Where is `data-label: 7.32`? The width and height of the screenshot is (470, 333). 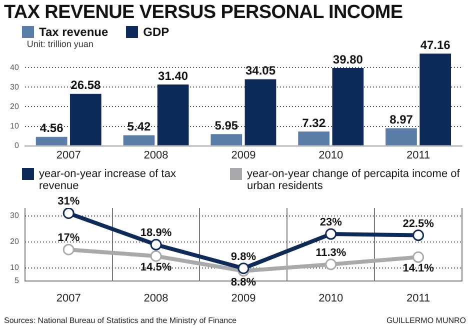 data-label: 7.32 is located at coordinates (314, 123).